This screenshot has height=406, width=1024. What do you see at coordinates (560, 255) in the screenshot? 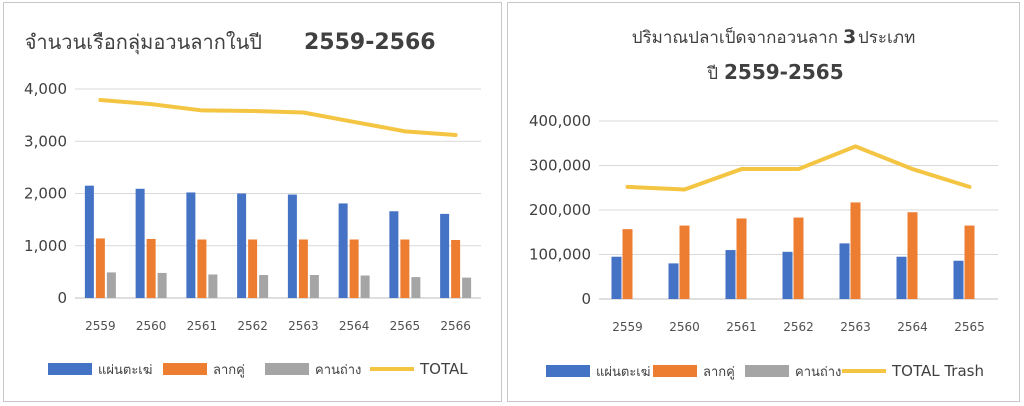
I see `y-tick-label: 100,000` at bounding box center [560, 255].